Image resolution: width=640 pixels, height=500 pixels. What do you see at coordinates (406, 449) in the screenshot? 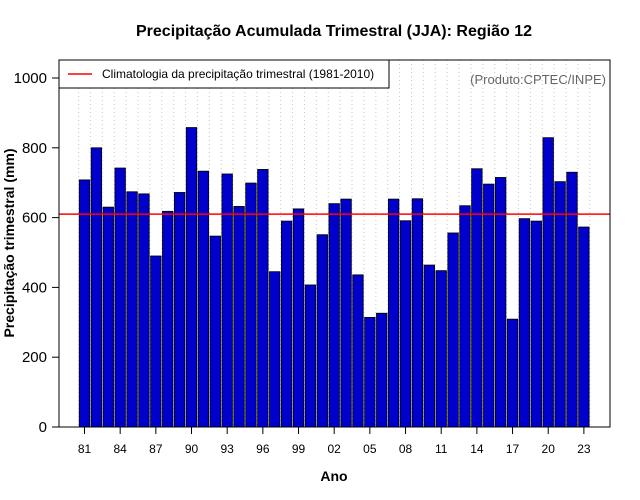
I see `x-tick-label: 08` at bounding box center [406, 449].